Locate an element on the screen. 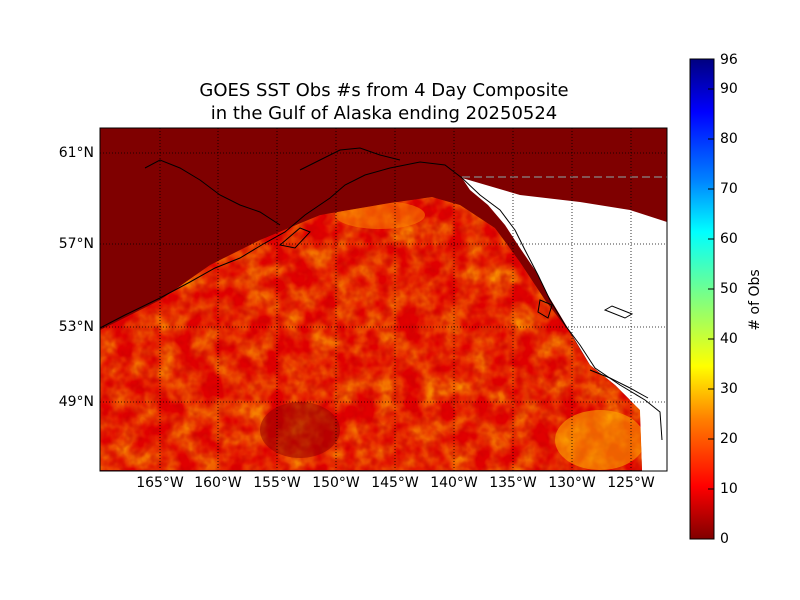  lat-label-57n: 57°N is located at coordinates (76, 244).